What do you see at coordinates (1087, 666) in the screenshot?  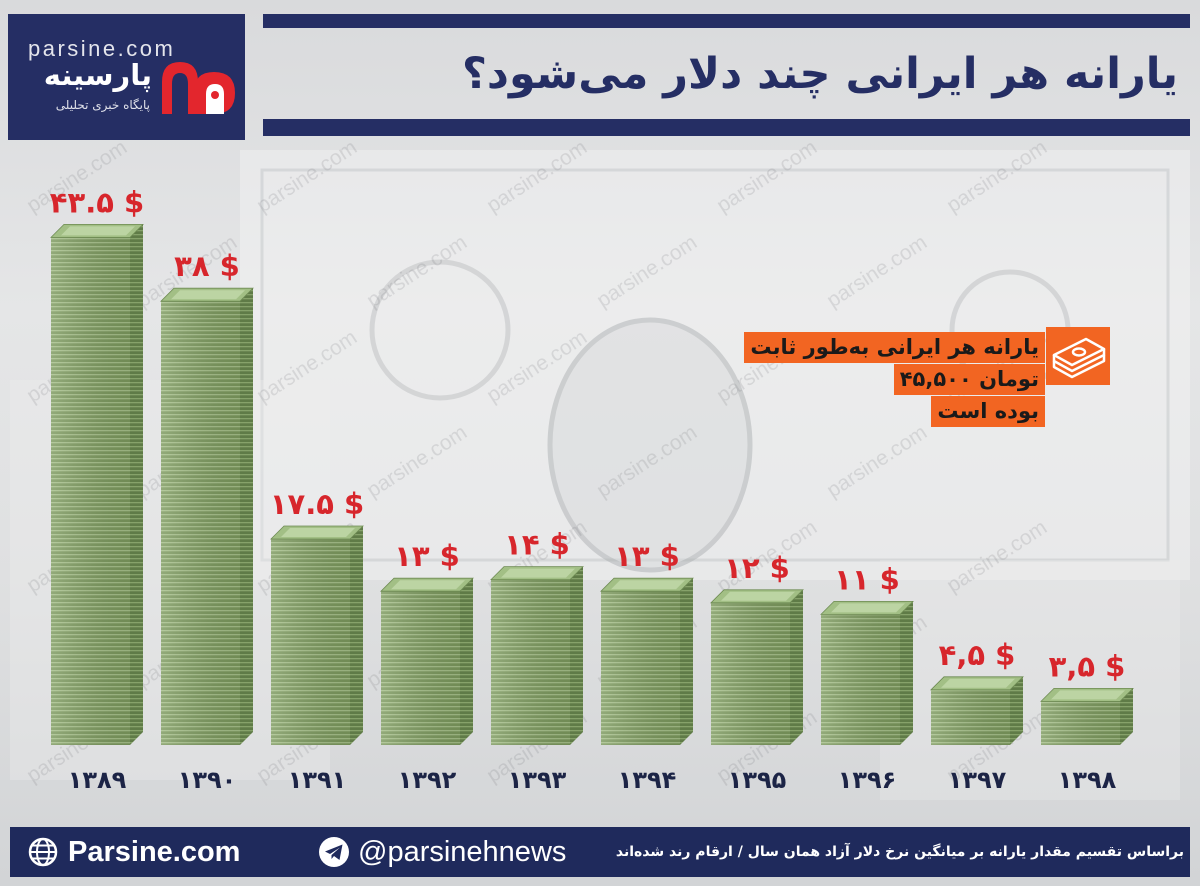 I see `data-label: ۳,۵ $` at bounding box center [1087, 666].